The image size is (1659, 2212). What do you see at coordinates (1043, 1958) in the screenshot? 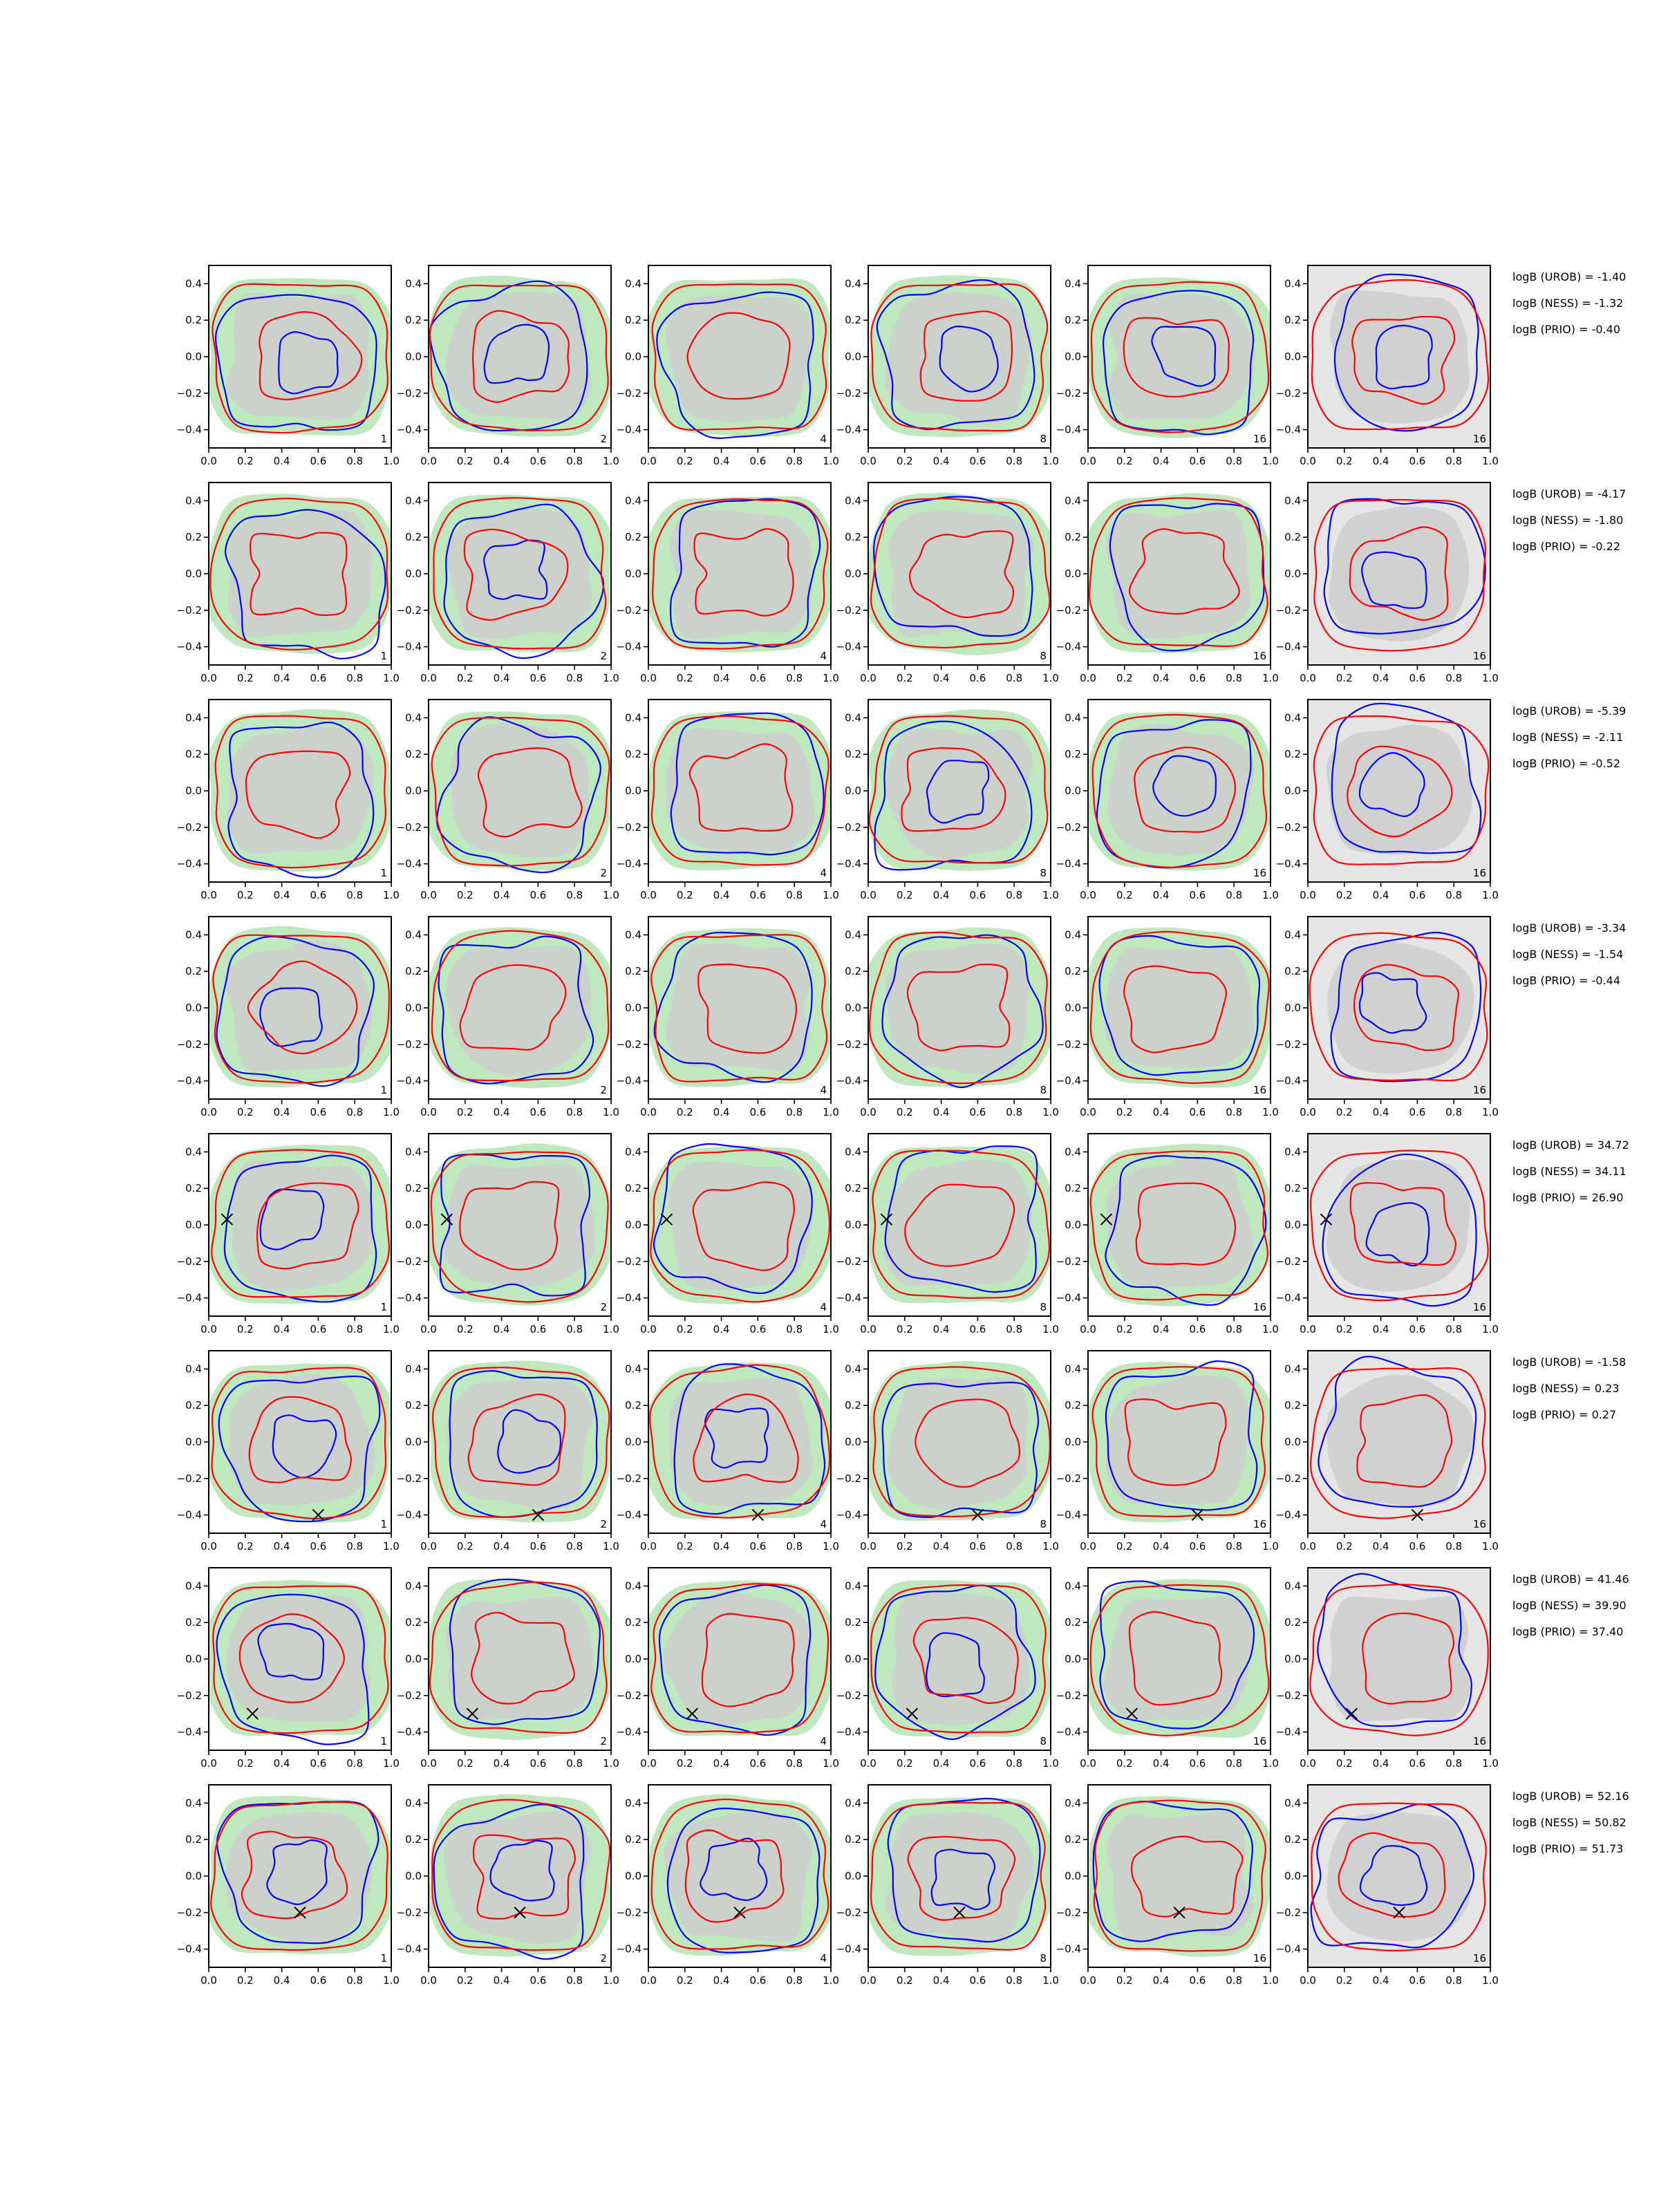
I see `panel-label: 8` at bounding box center [1043, 1958].